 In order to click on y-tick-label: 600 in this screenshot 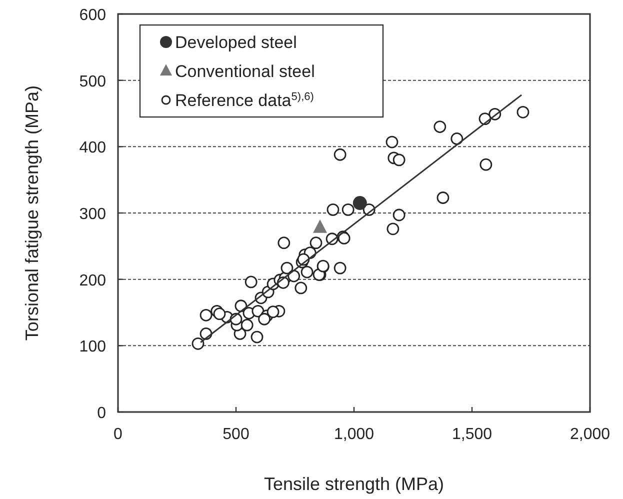, I will do `click(92, 15)`.